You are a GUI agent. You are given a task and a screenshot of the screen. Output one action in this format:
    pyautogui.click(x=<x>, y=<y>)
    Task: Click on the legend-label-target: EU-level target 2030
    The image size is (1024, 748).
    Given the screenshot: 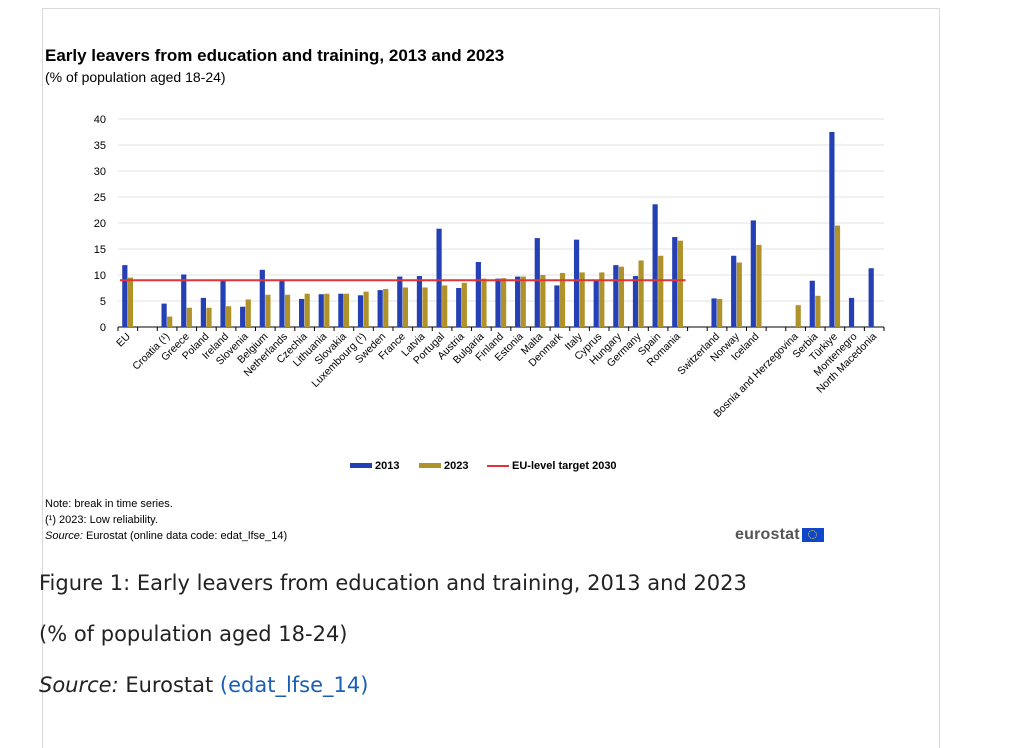 What is the action you would take?
    pyautogui.click(x=564, y=466)
    